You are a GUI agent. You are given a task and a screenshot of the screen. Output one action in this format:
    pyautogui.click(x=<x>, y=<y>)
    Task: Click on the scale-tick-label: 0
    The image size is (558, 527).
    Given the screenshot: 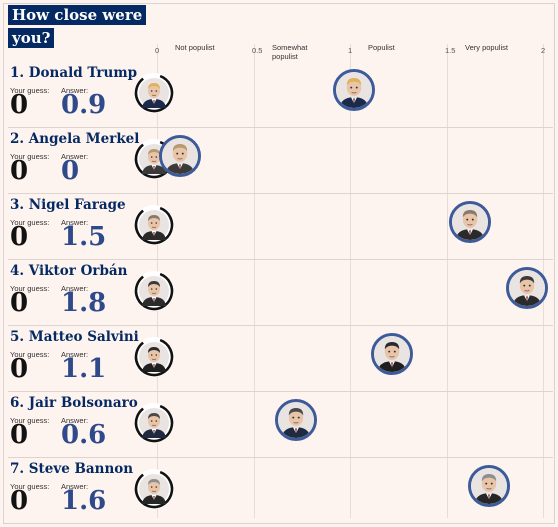 What is the action you would take?
    pyautogui.click(x=157, y=50)
    